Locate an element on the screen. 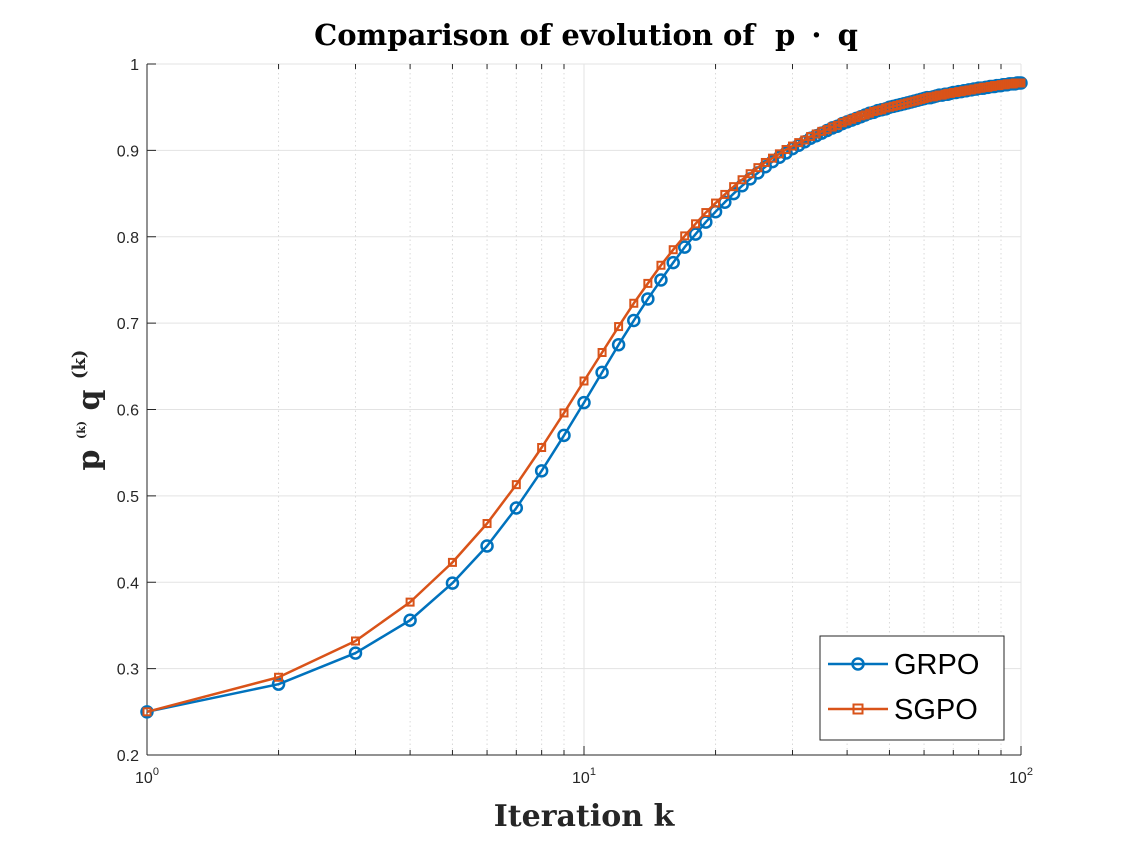 This screenshot has width=1129, height=847. y-axis-title-q-sup: (k) is located at coordinates (79, 365).